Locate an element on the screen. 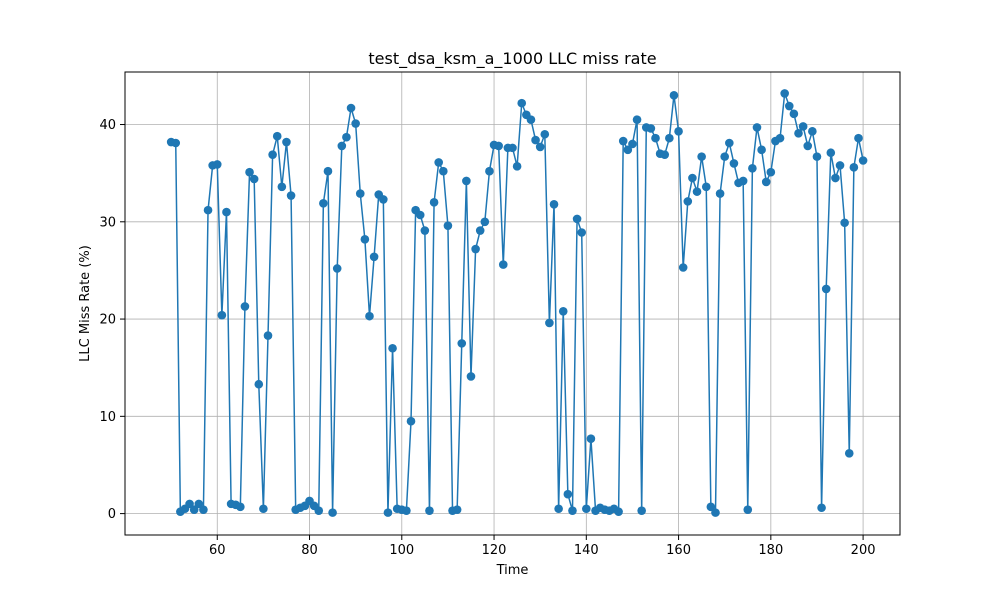  y-tick-label: 20 is located at coordinates (107, 320).